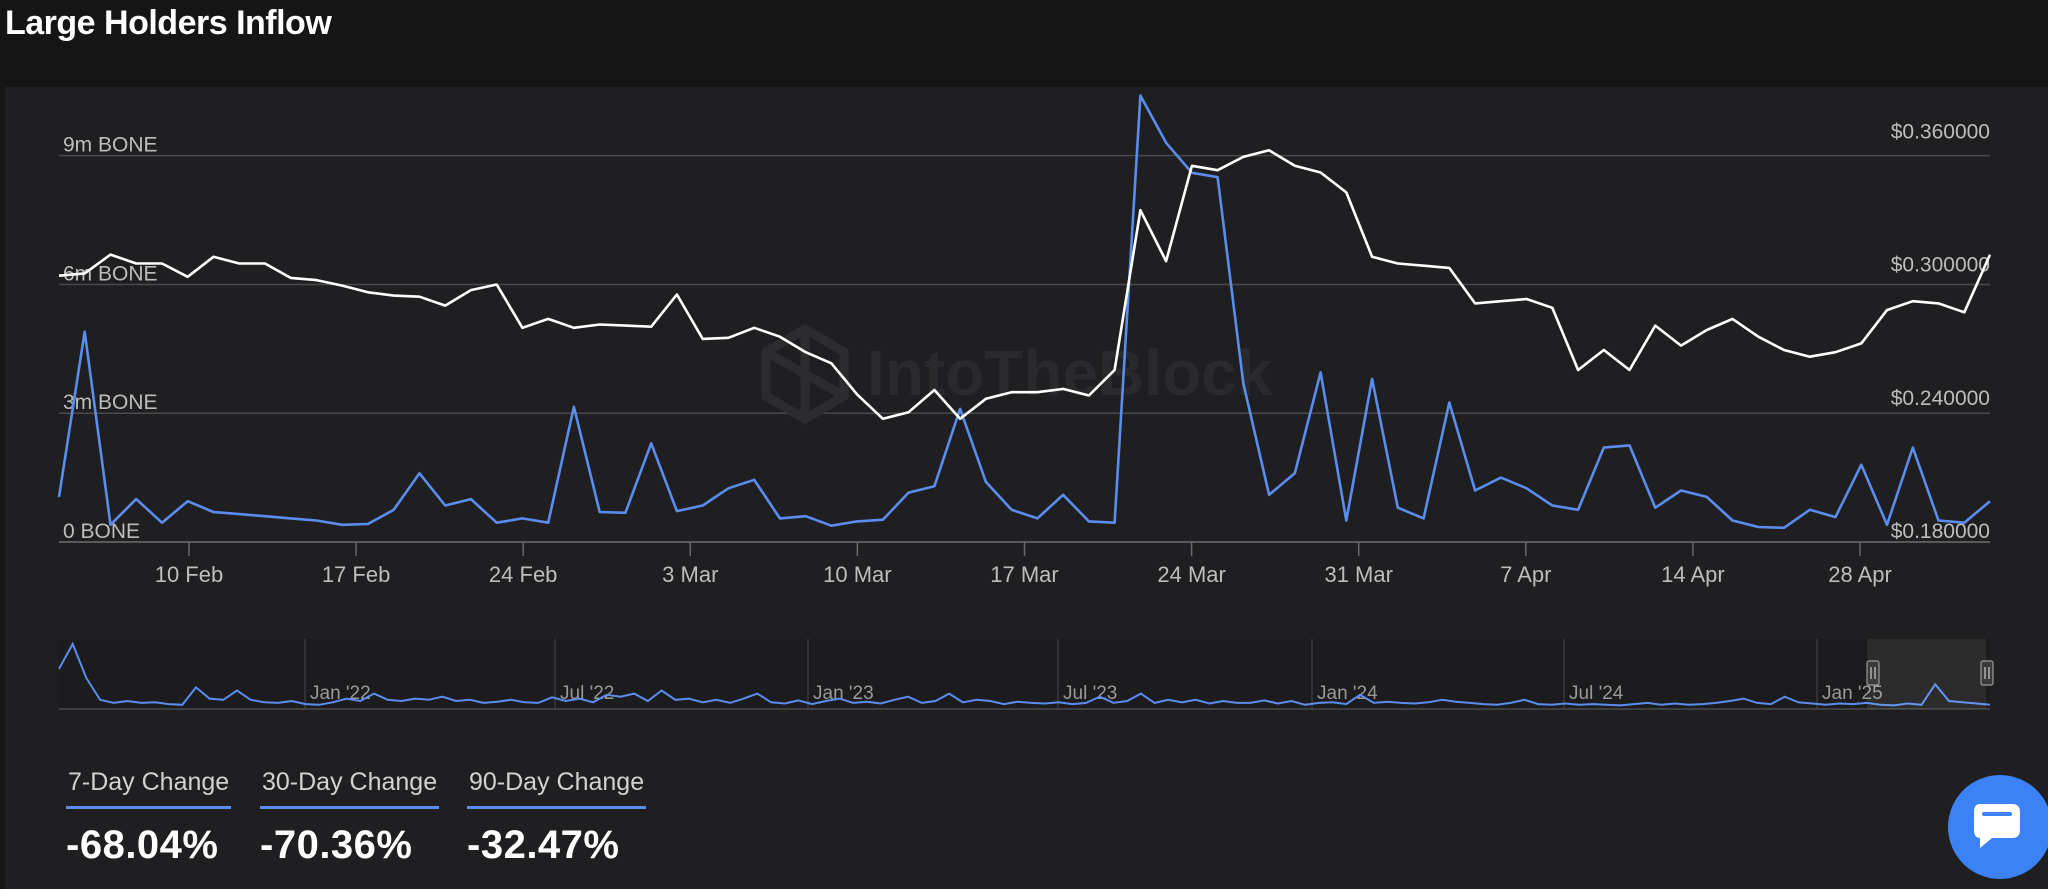 The height and width of the screenshot is (889, 2048). I want to click on navigator-tick-label: Jan '23, so click(843, 693).